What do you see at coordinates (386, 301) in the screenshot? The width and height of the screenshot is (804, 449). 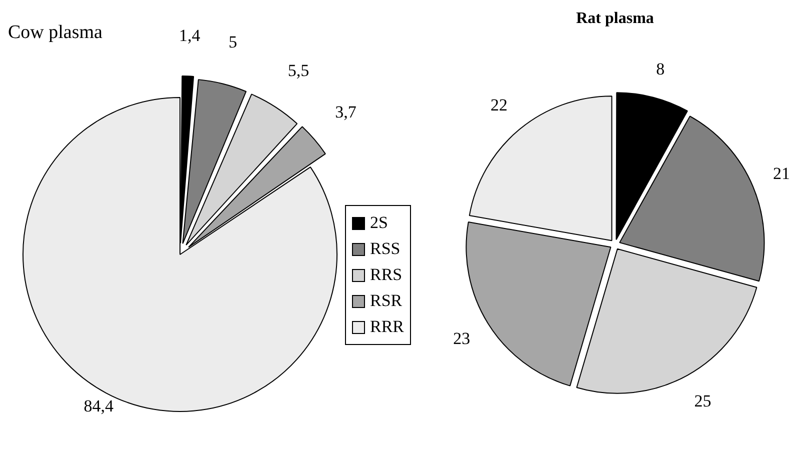 I see `legend-label: RSR` at bounding box center [386, 301].